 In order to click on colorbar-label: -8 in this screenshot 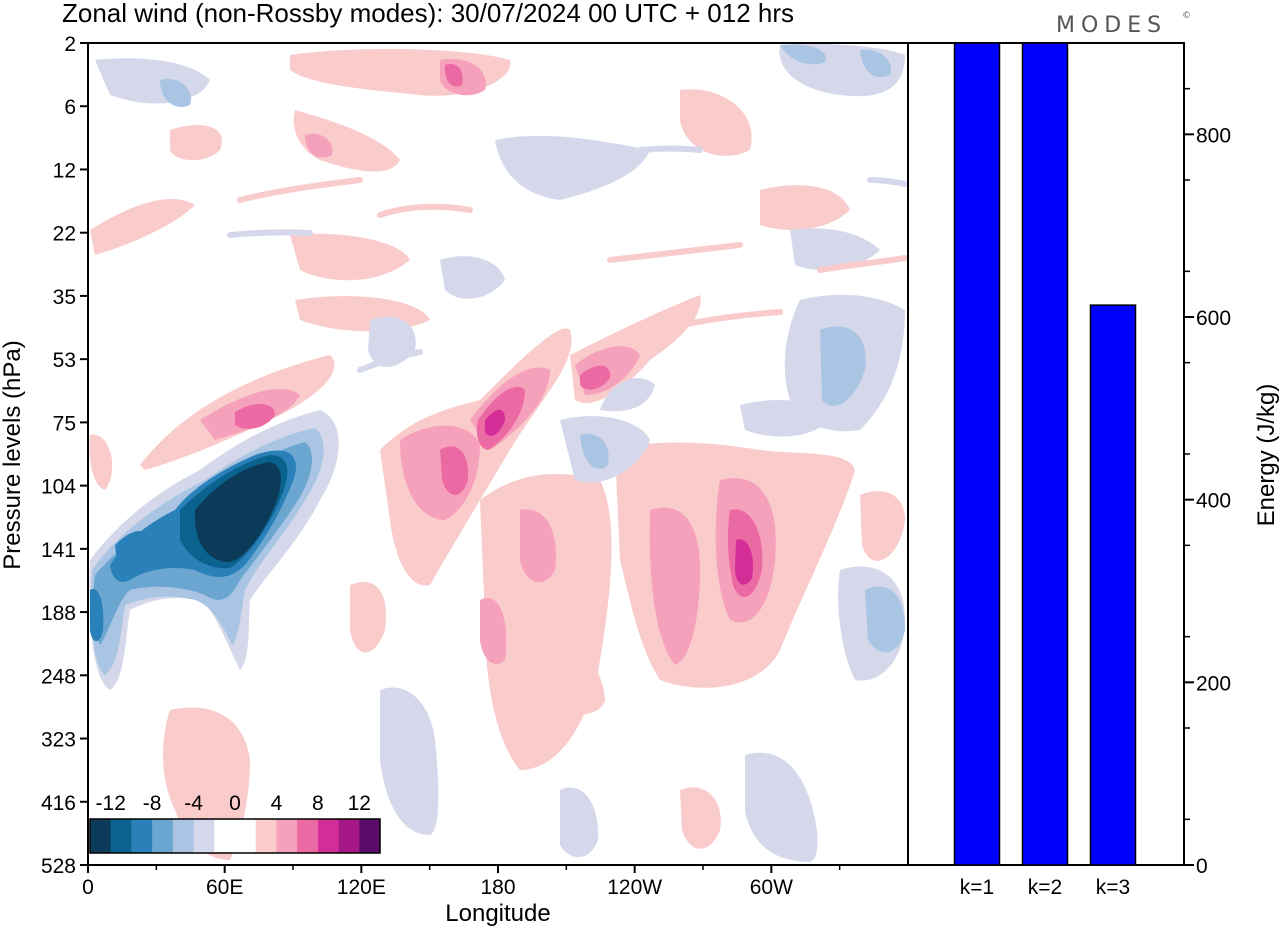, I will do `click(152, 803)`.